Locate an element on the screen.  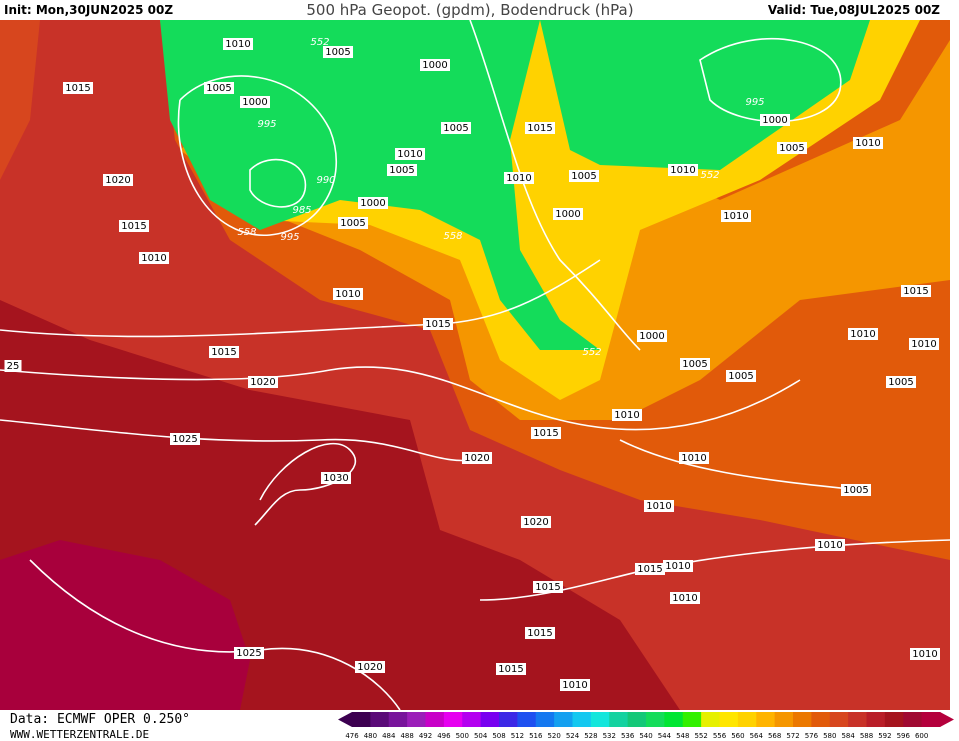
website: WWW.WETTERZENTRALE.DE is located at coordinates (79, 734).